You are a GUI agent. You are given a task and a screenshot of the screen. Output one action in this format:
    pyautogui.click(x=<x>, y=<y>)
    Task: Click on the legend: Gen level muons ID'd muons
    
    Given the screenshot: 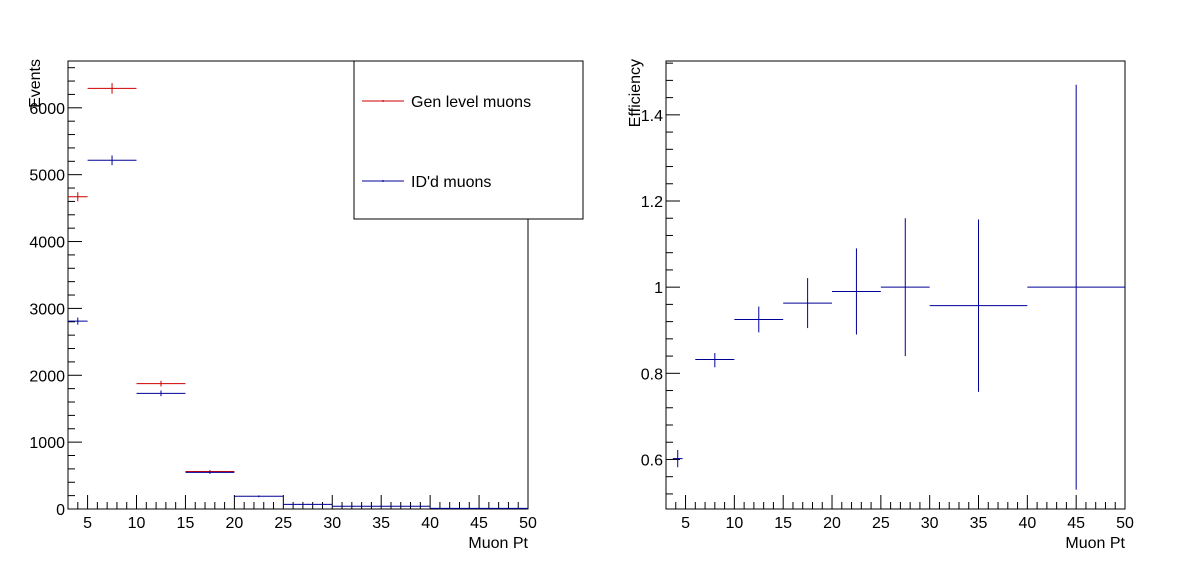 What is the action you would take?
    pyautogui.click(x=468, y=140)
    